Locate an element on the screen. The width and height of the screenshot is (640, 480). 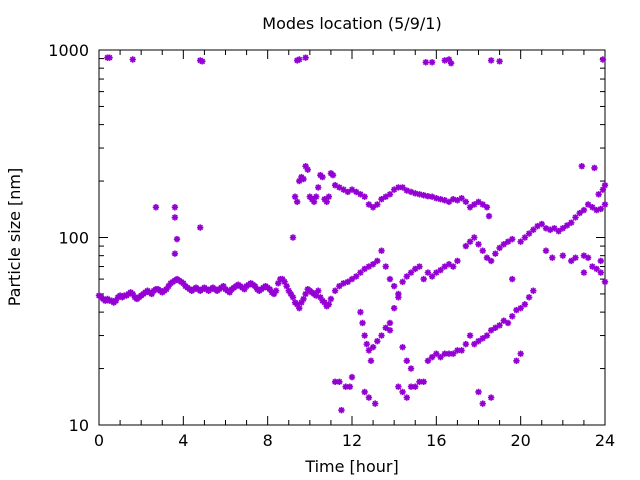
x-tick-label: 4 is located at coordinates (183, 440).